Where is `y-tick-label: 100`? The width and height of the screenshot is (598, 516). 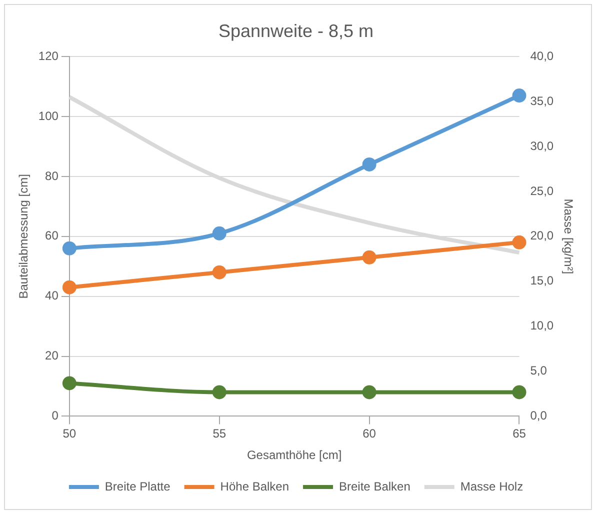
y-tick-label: 100 is located at coordinates (48, 115).